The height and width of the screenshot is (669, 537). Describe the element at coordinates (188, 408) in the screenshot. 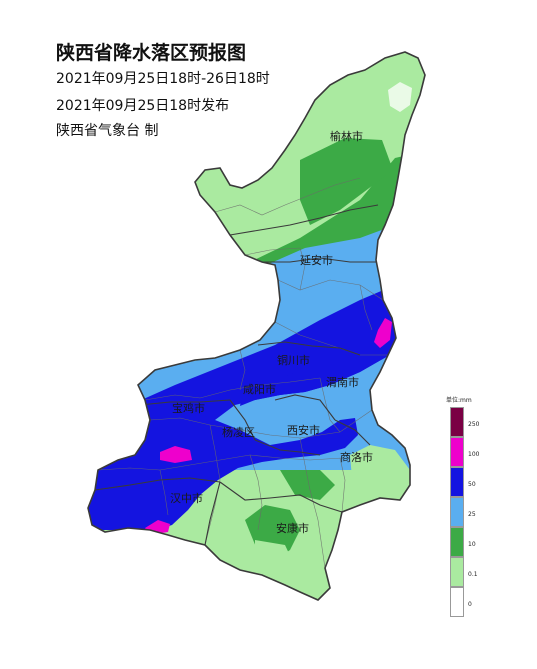

I see `city-label-baoji: 宝鸡市` at that location.